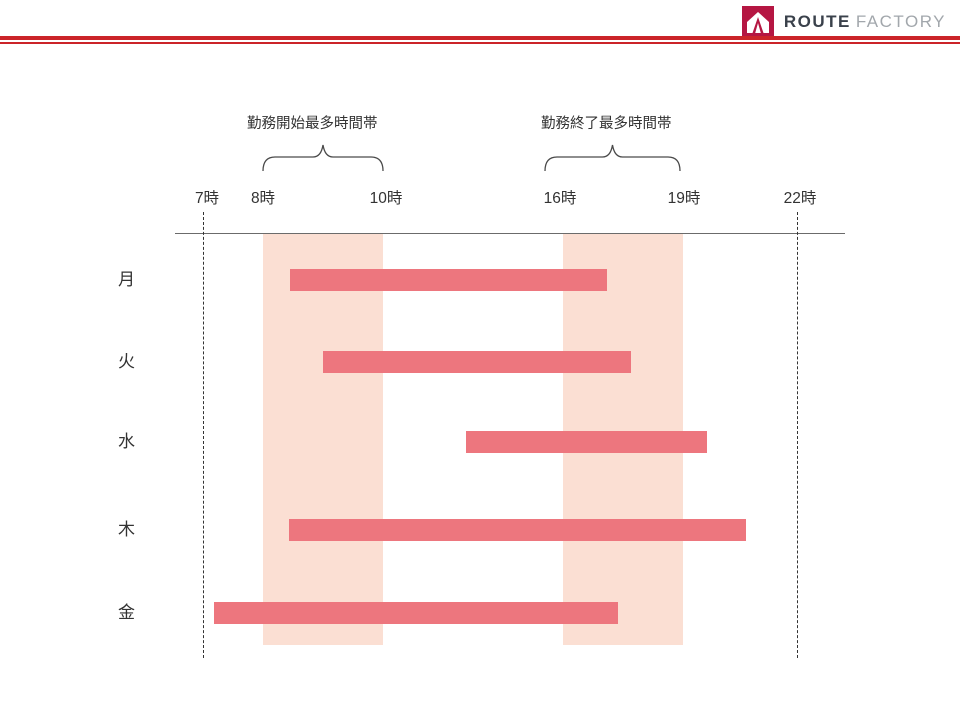 The height and width of the screenshot is (720, 960). What do you see at coordinates (757, 22) in the screenshot?
I see `route-factory-house-icon` at bounding box center [757, 22].